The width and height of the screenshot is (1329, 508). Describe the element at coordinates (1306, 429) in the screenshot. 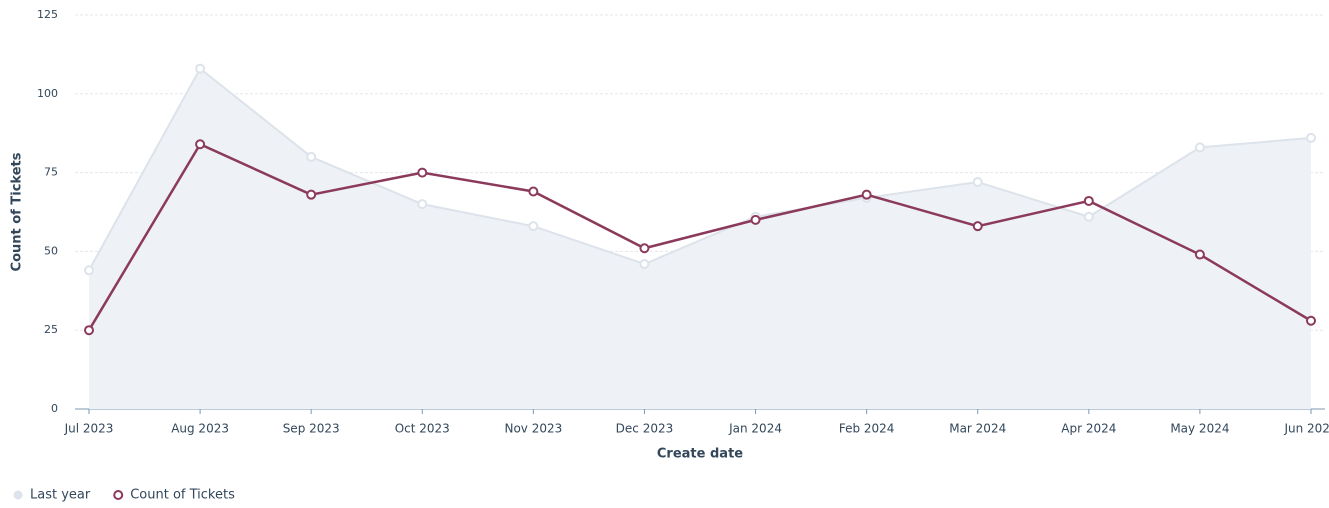

I see `x-tick-label: Jun 2024` at that location.